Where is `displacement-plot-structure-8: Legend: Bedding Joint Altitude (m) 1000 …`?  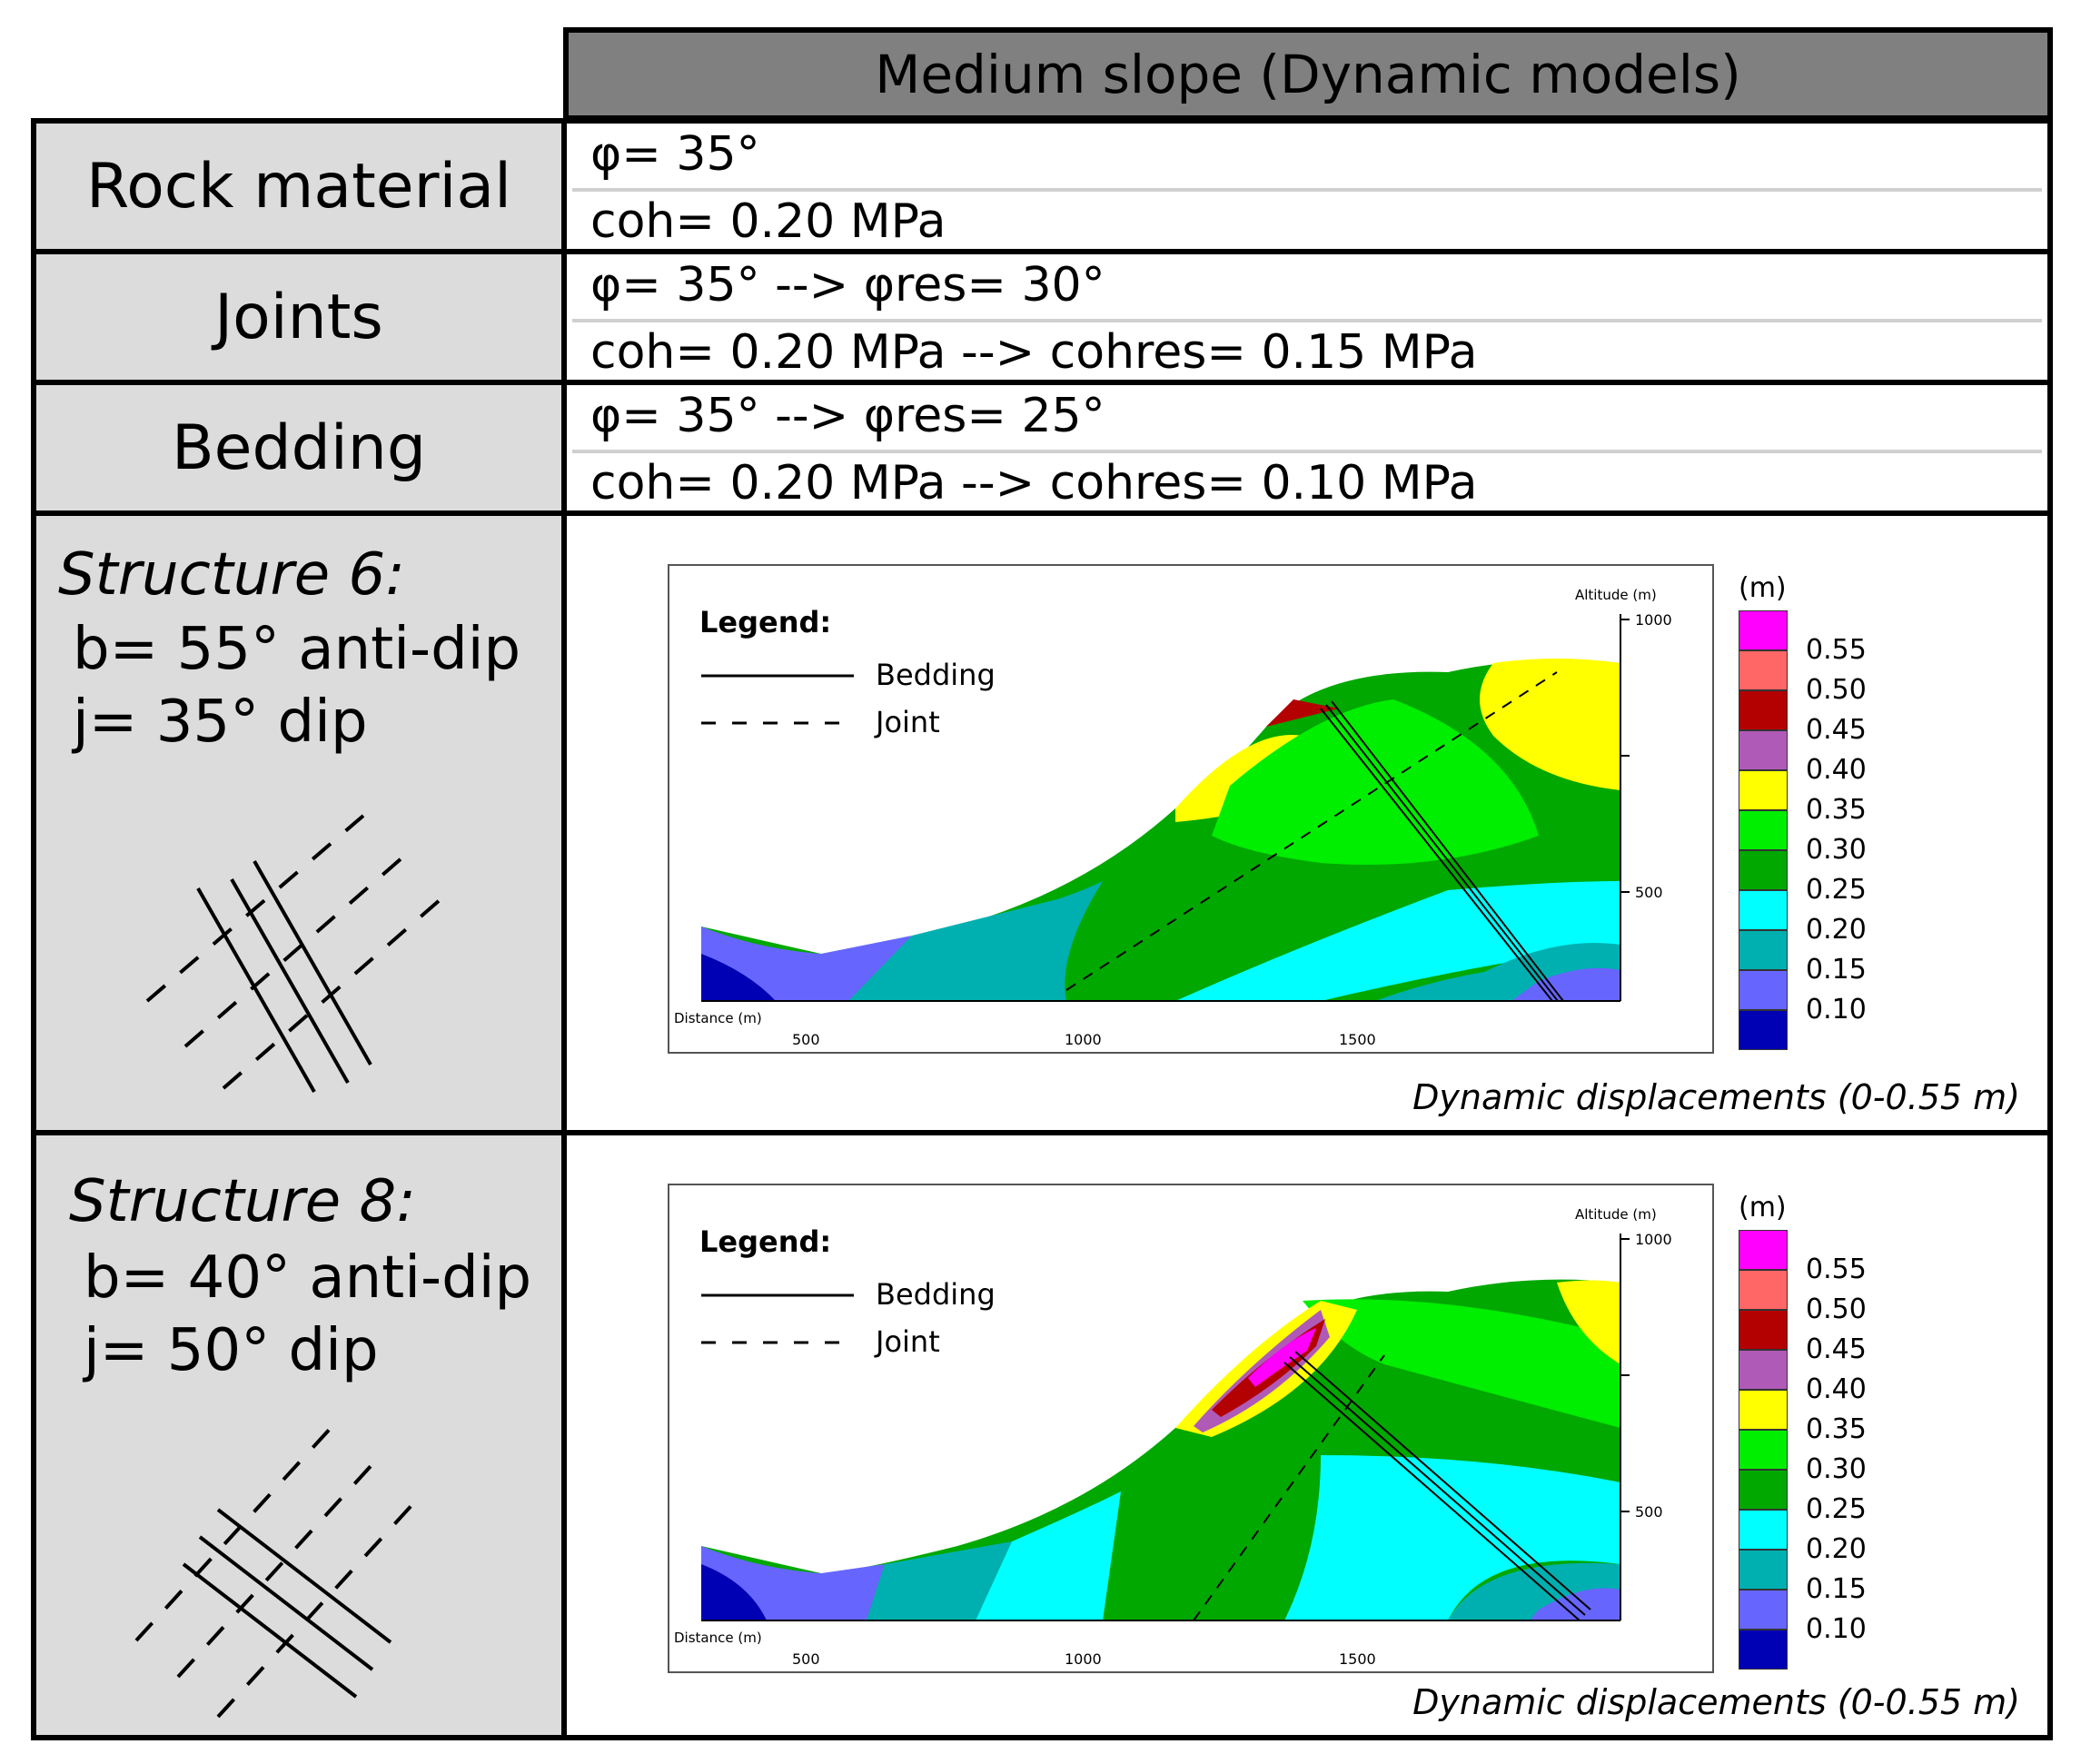 displacement-plot-structure-8: Legend: Bedding Joint Altitude (m) 1000 … is located at coordinates (1191, 1428).